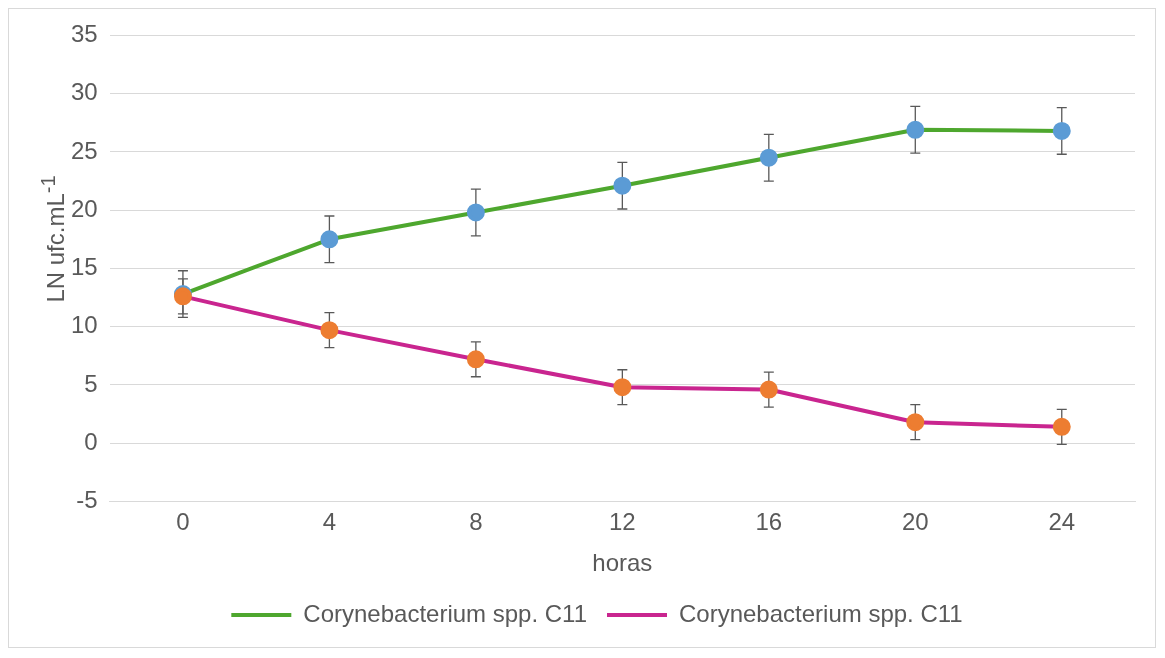 The width and height of the screenshot is (1165, 658). Describe the element at coordinates (622, 522) in the screenshot. I see `x-tick-label: 12` at that location.